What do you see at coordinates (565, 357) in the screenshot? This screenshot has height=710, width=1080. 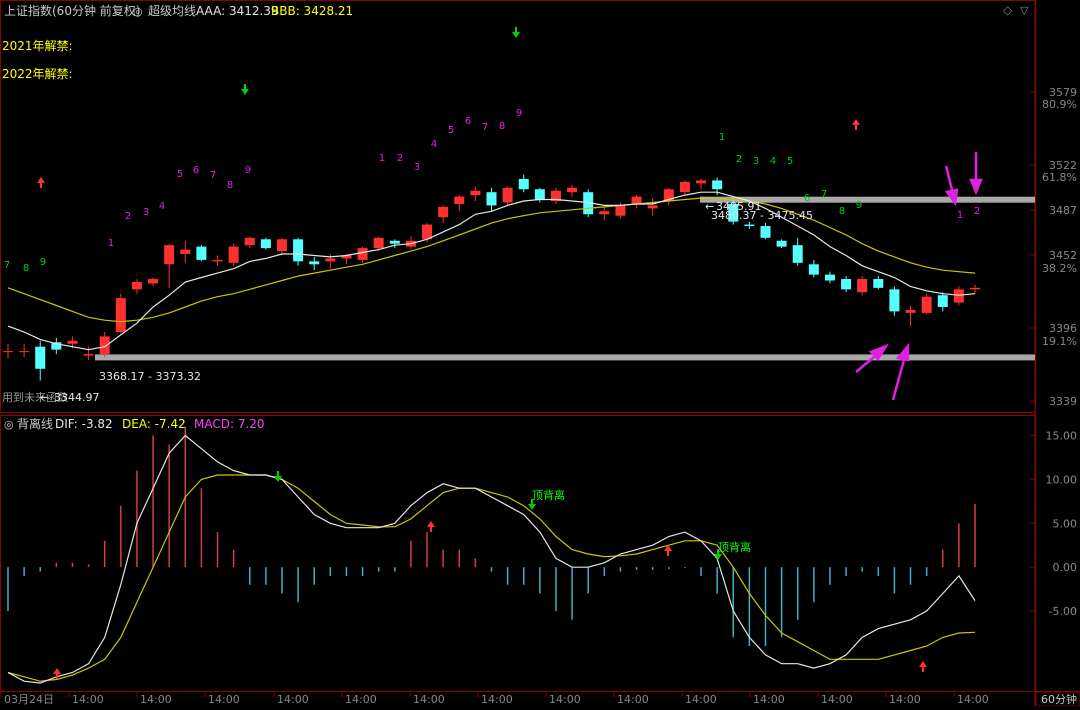 I see `support-band` at bounding box center [565, 357].